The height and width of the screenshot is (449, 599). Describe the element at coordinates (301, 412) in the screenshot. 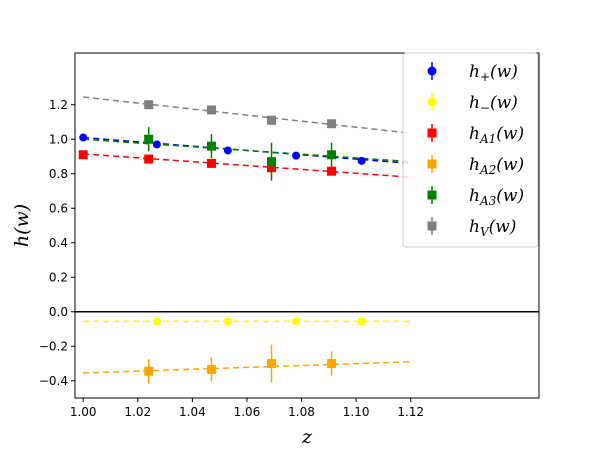

I see `x-tick-label: 1.08` at that location.